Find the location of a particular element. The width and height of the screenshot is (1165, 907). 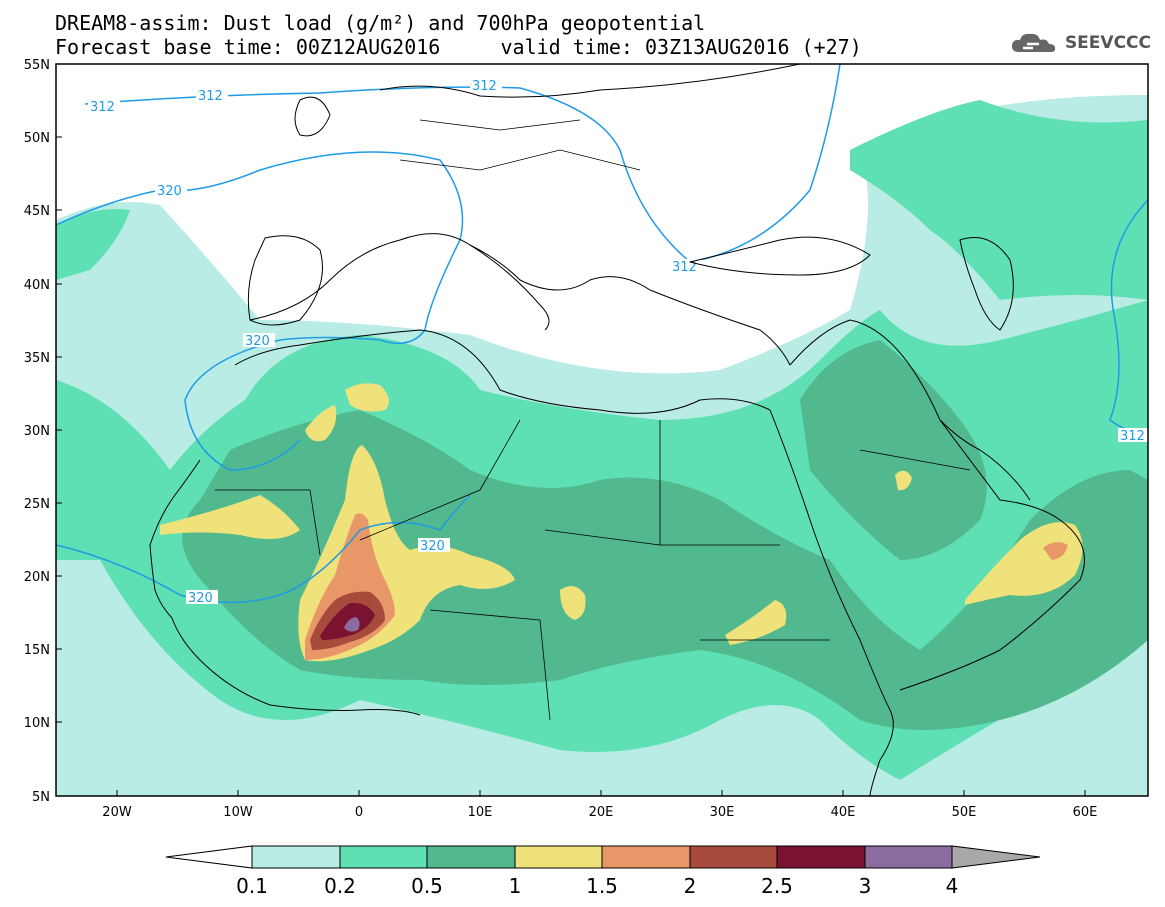

coast-arabia is located at coordinates (937, 505).